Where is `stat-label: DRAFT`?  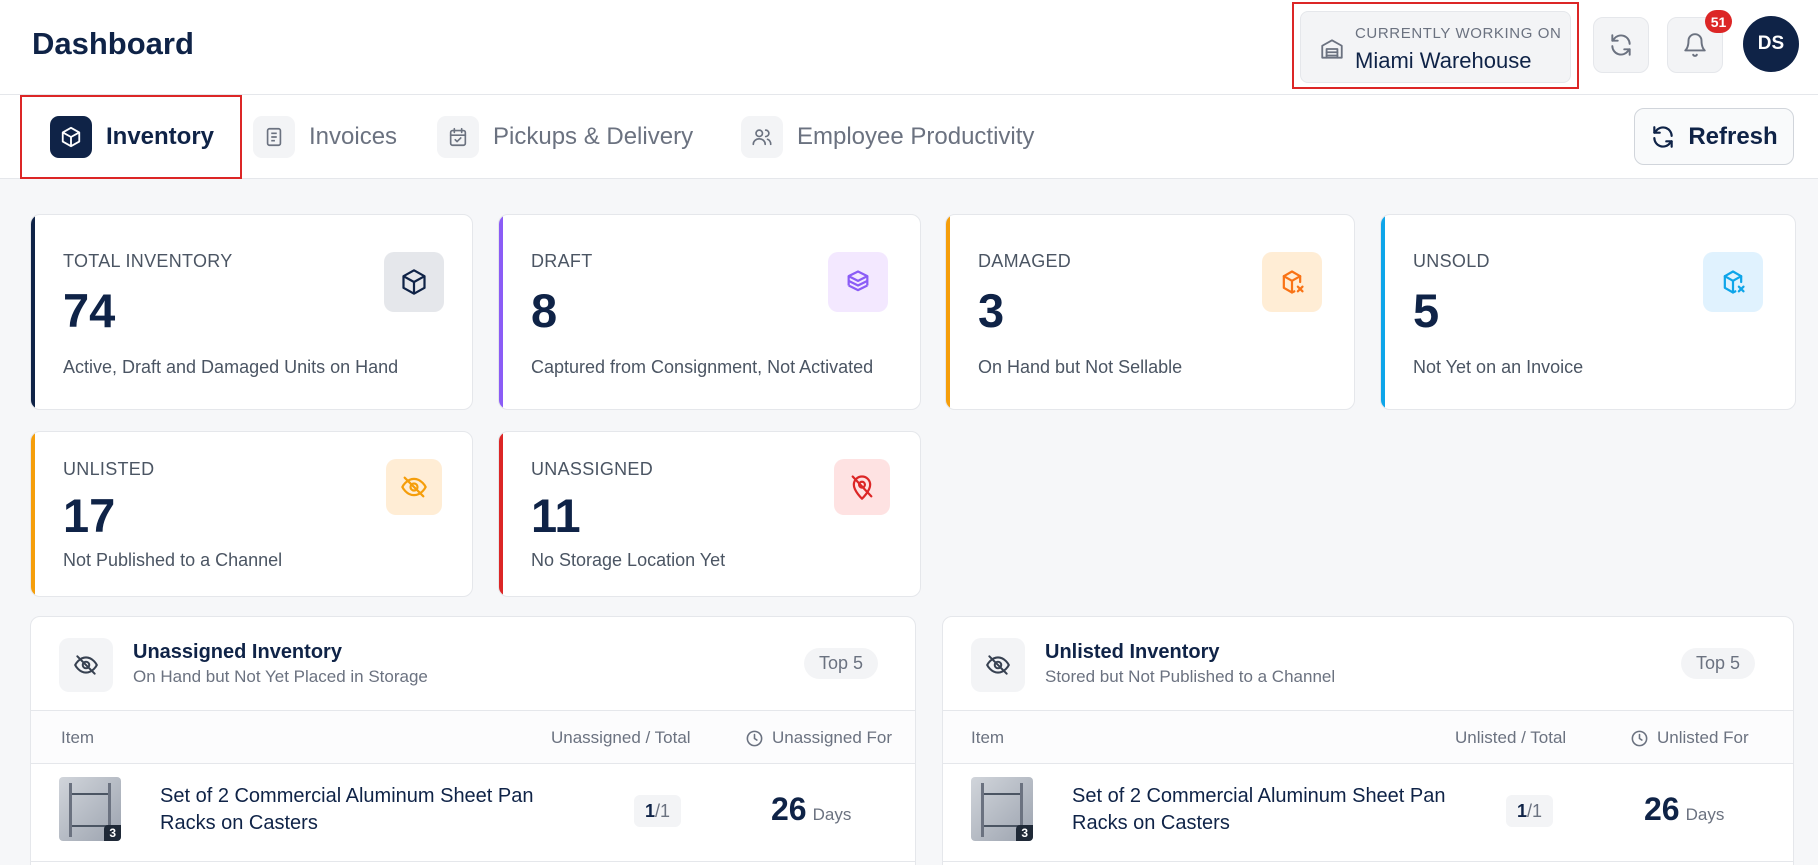 stat-label: DRAFT is located at coordinates (562, 261).